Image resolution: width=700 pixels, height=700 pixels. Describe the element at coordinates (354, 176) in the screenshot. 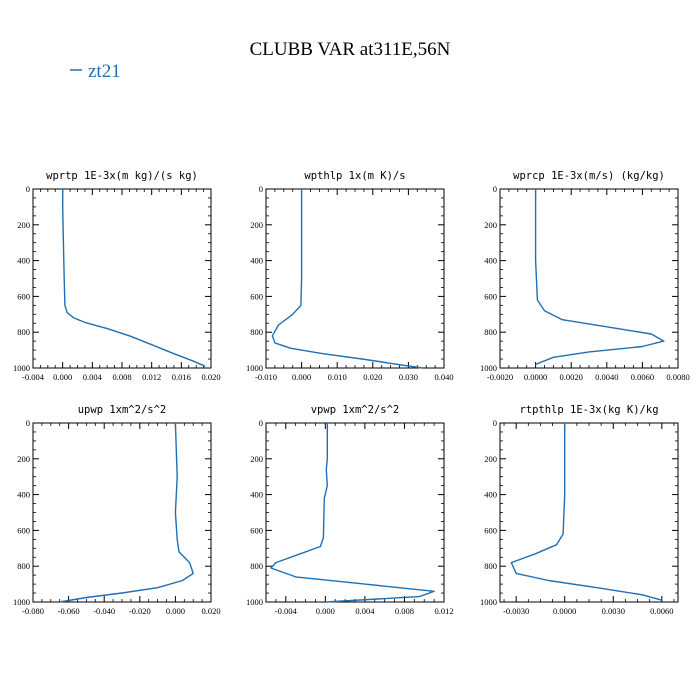

I see `subplot-title: wpthlp 1x(m K)/s` at that location.